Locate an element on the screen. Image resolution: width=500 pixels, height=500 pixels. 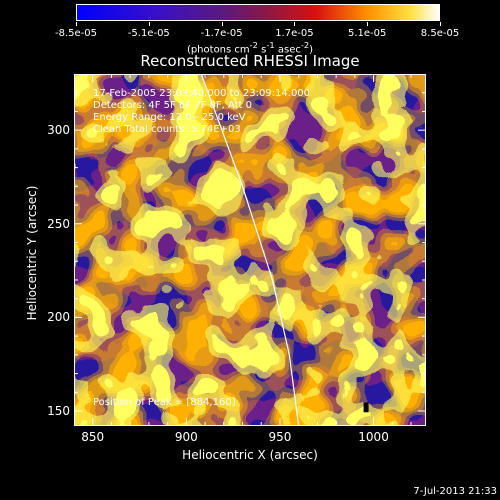
peak-marker is located at coordinates (366, 407).